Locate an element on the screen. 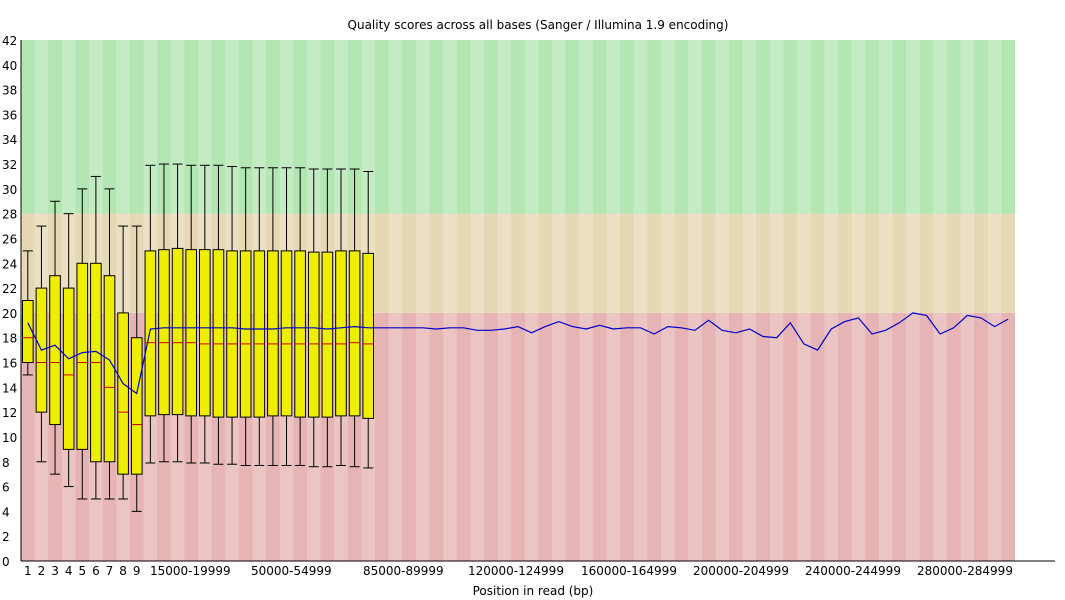 The image size is (1065, 600). y-tick-label: 24 is located at coordinates (9, 264).